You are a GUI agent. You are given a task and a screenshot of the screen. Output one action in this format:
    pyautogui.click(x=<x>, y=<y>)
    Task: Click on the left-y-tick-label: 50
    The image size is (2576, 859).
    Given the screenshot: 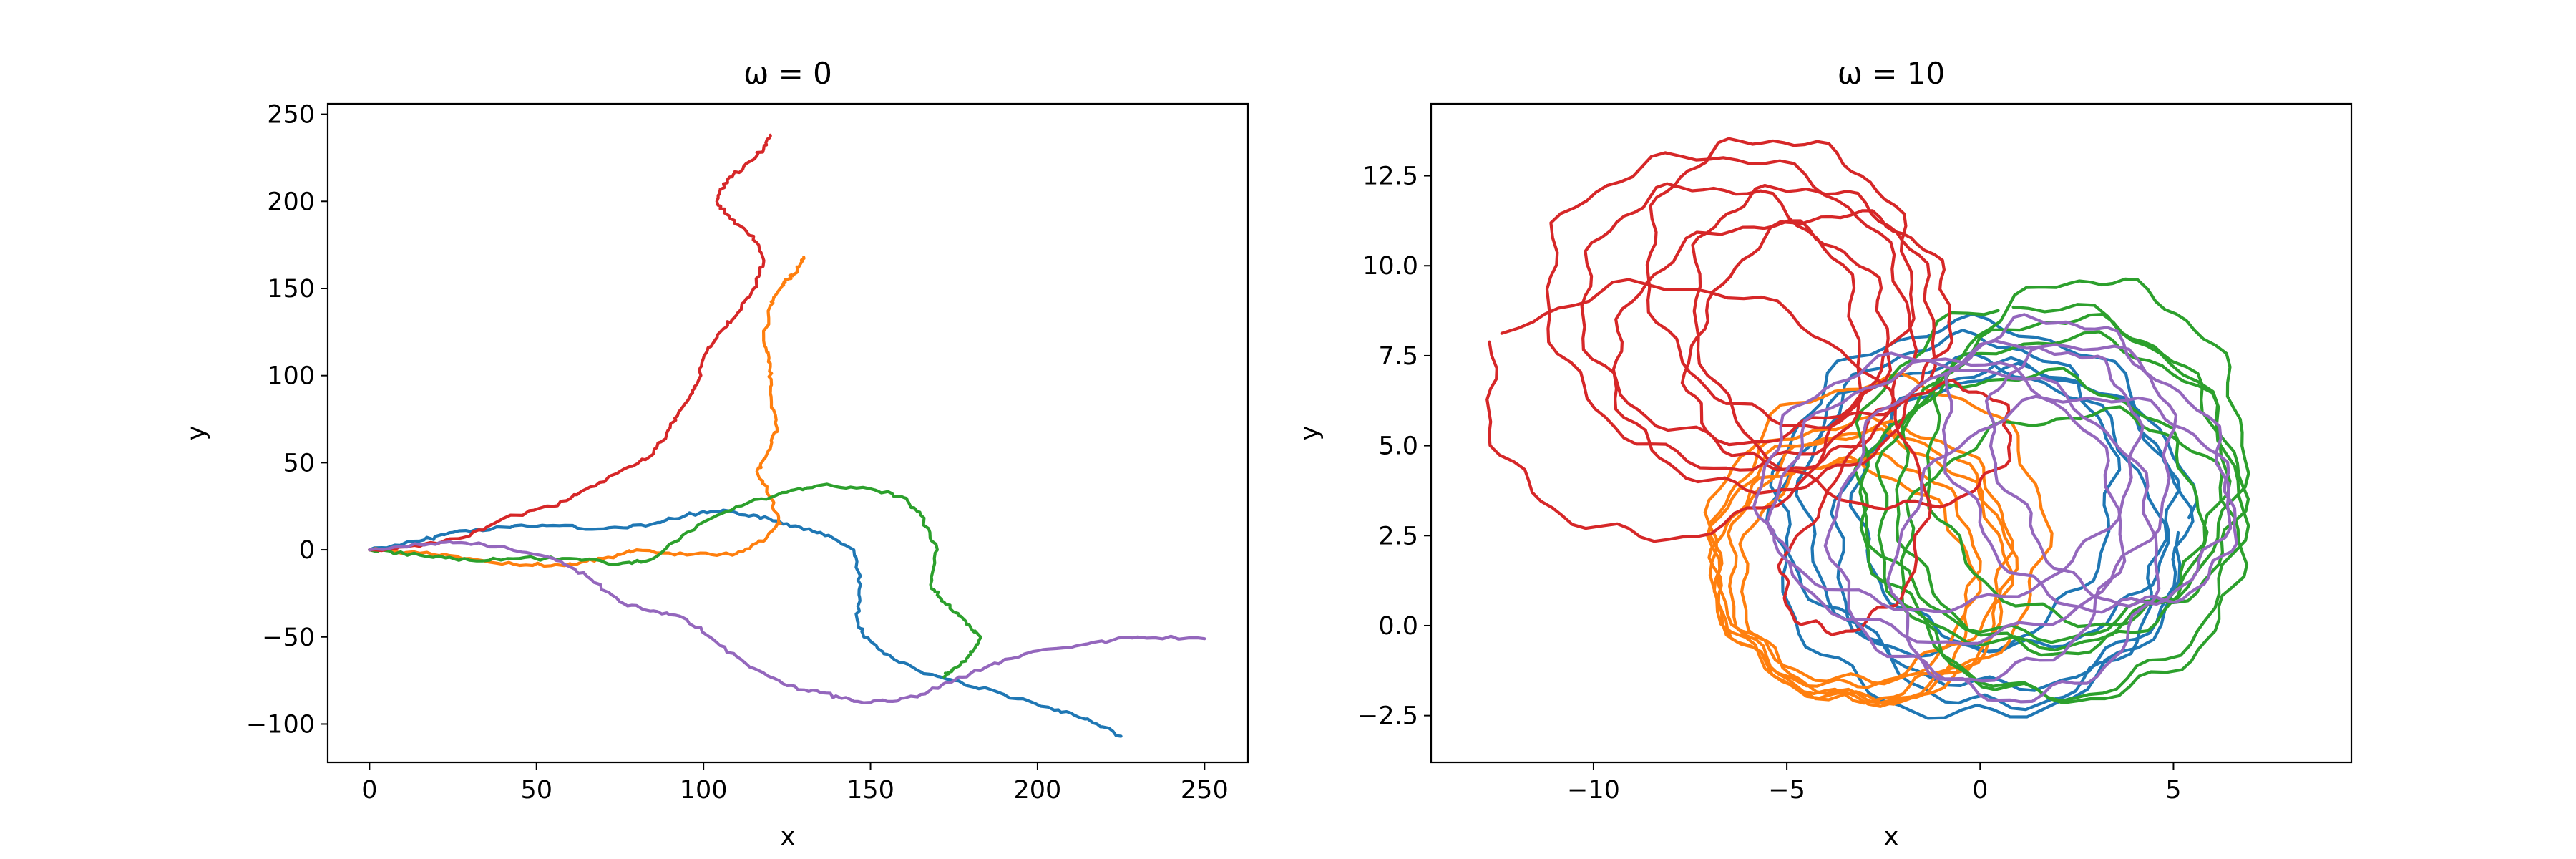 What is the action you would take?
    pyautogui.click(x=299, y=463)
    